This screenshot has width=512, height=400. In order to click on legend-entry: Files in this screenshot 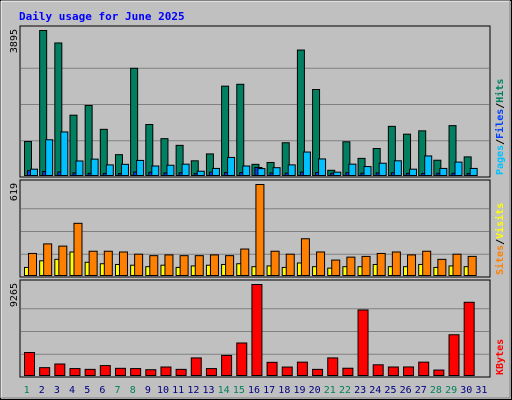, I will do `click(500, 124)`.